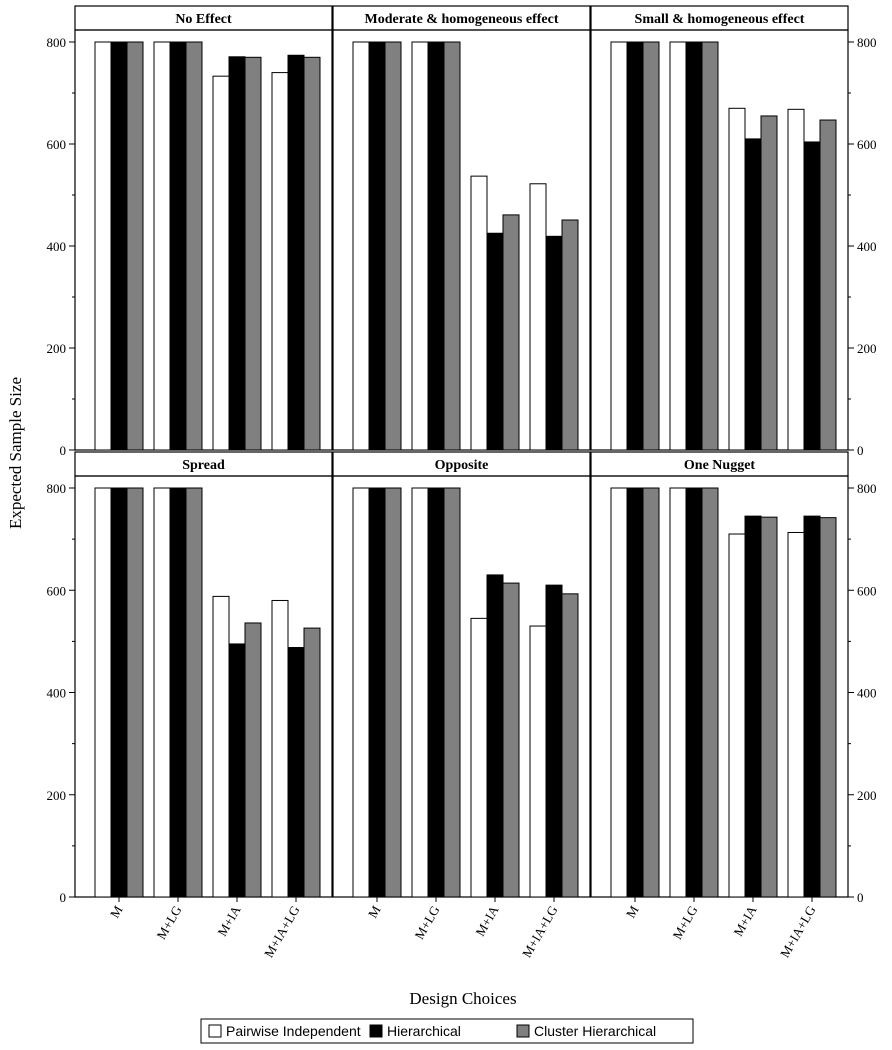 The width and height of the screenshot is (892, 1050). I want to click on legend-entry-cluster-hierarchical: Cluster Hierarchical, so click(586, 1031).